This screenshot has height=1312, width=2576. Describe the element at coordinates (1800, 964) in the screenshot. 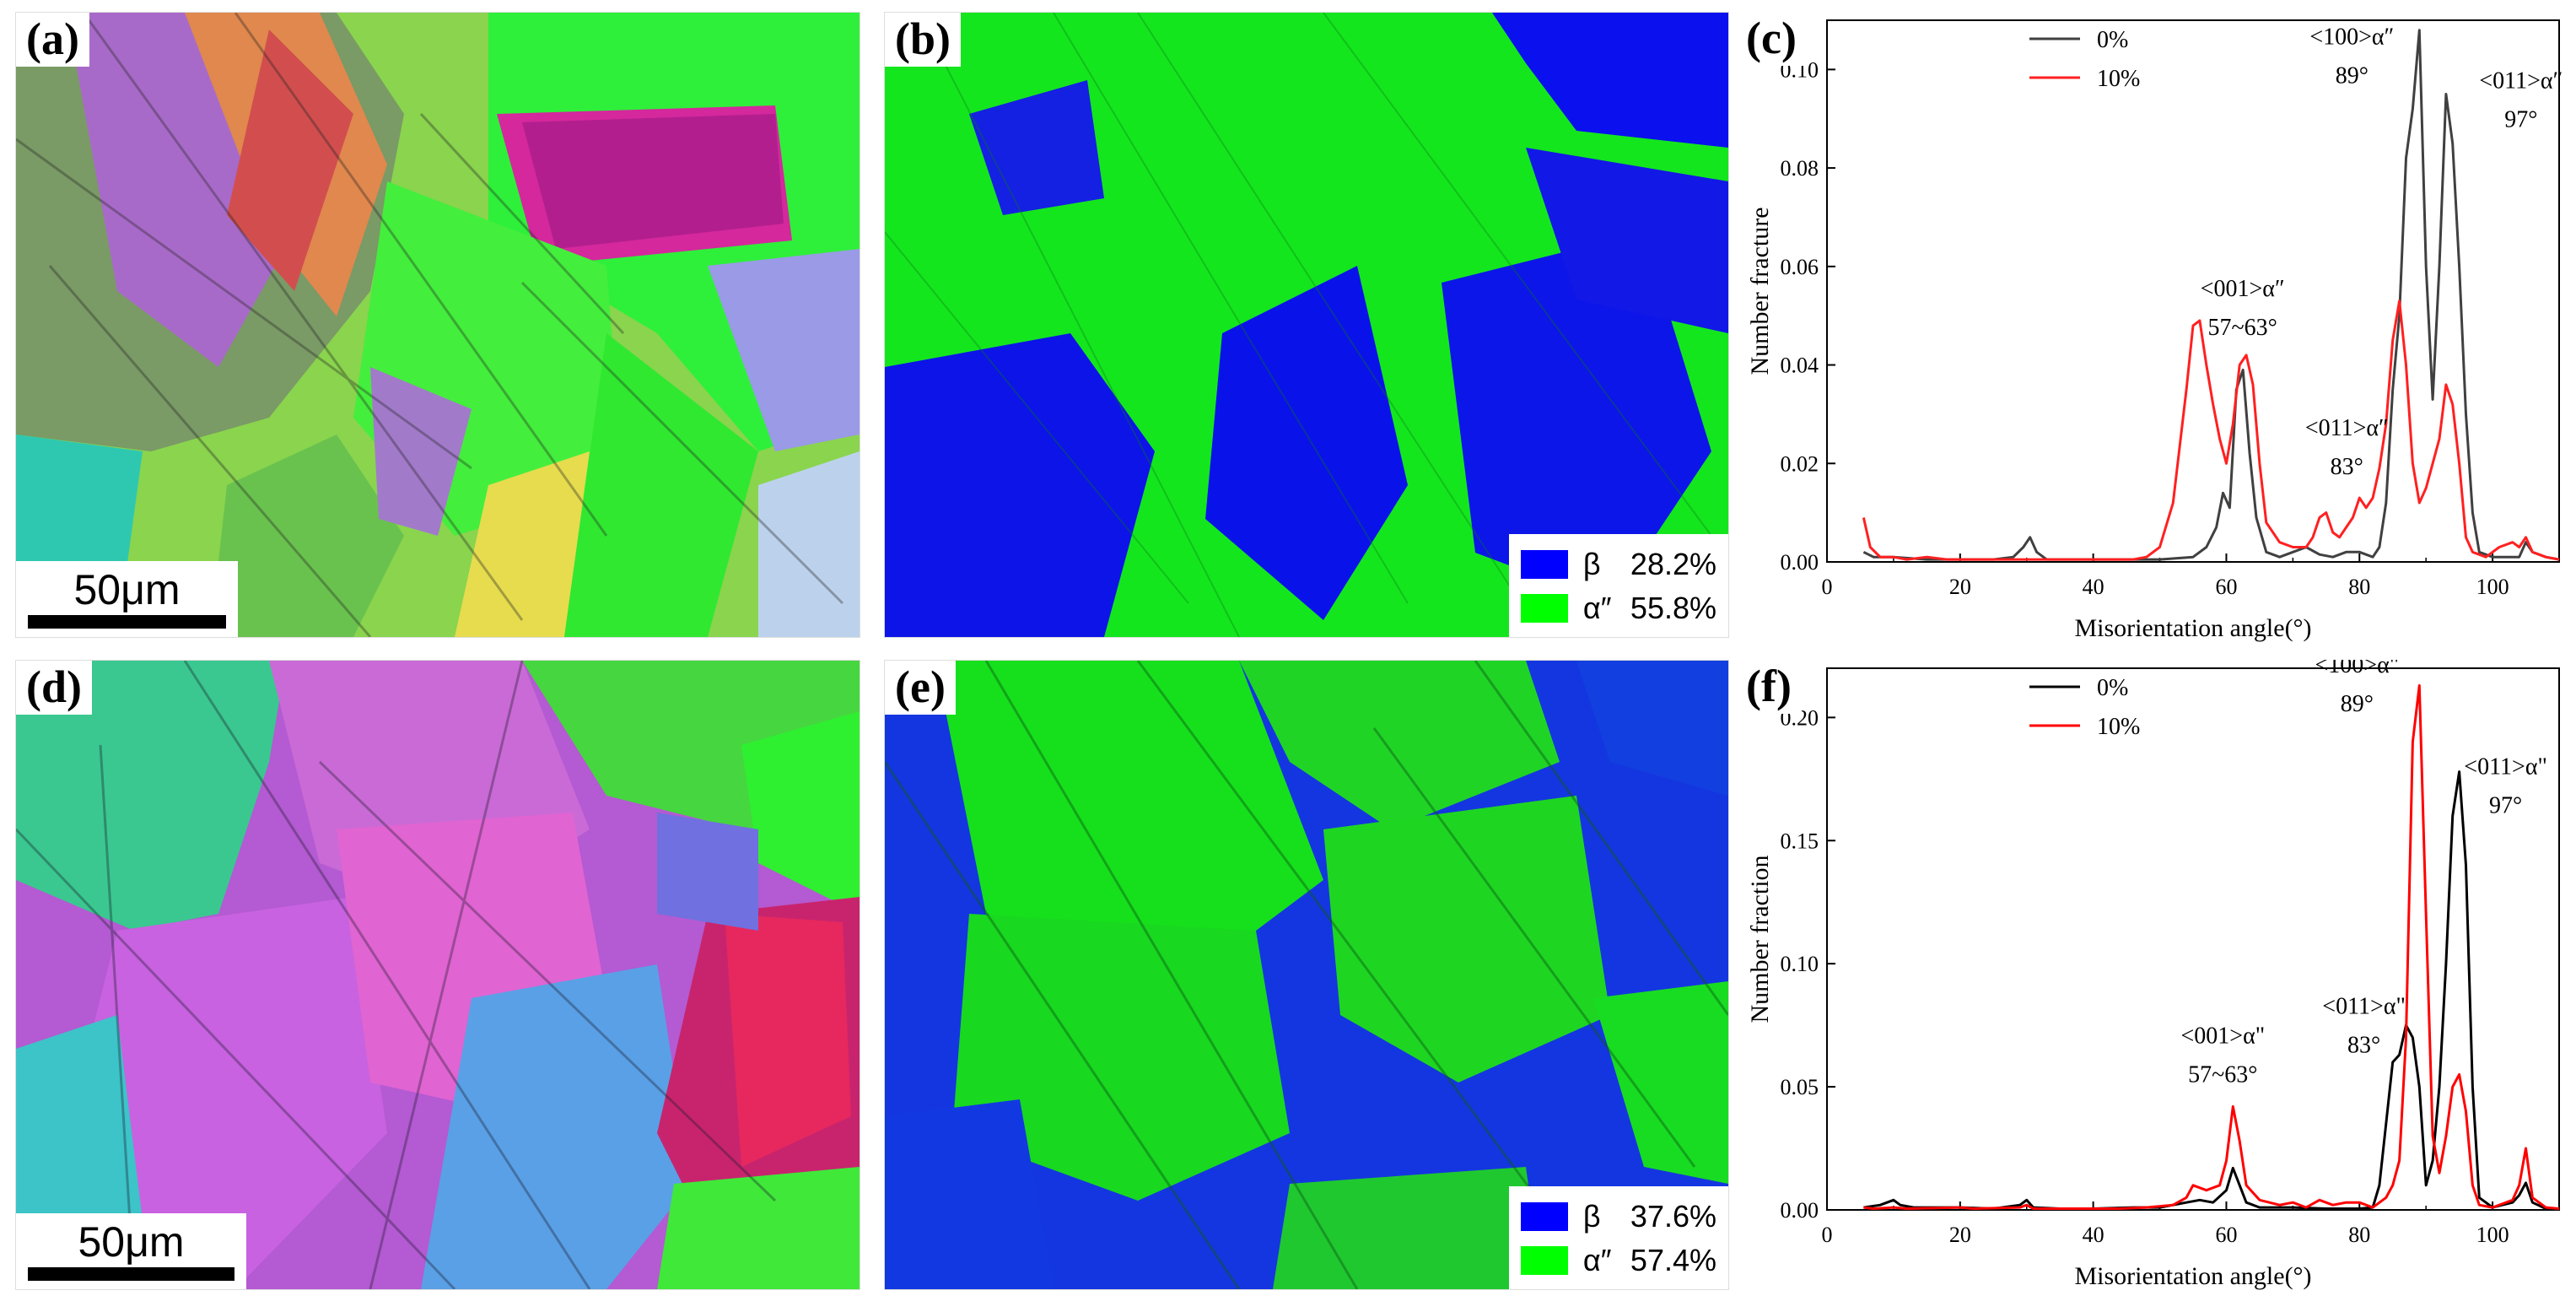

I see `y-tick-label: 0.10` at that location.